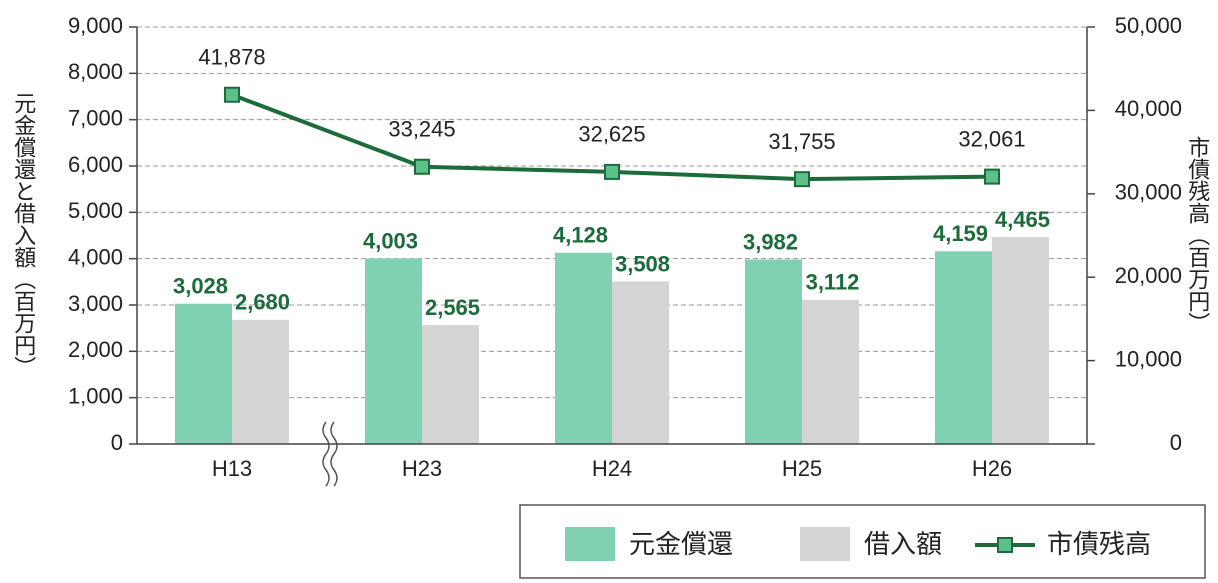  Describe the element at coordinates (95, 210) in the screenshot. I see `y-tick-label: 5,000` at that location.